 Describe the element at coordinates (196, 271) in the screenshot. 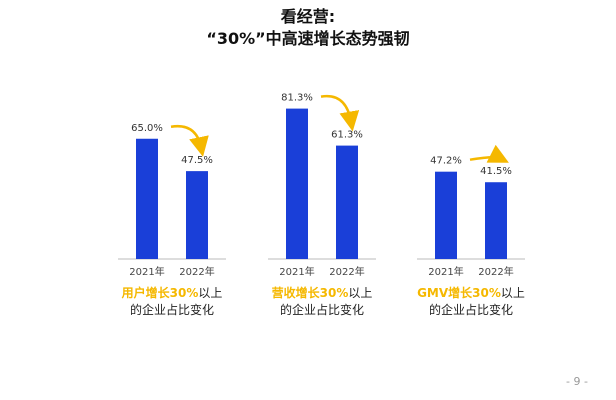

I see `category-label-group-1-2: 2022年` at that location.